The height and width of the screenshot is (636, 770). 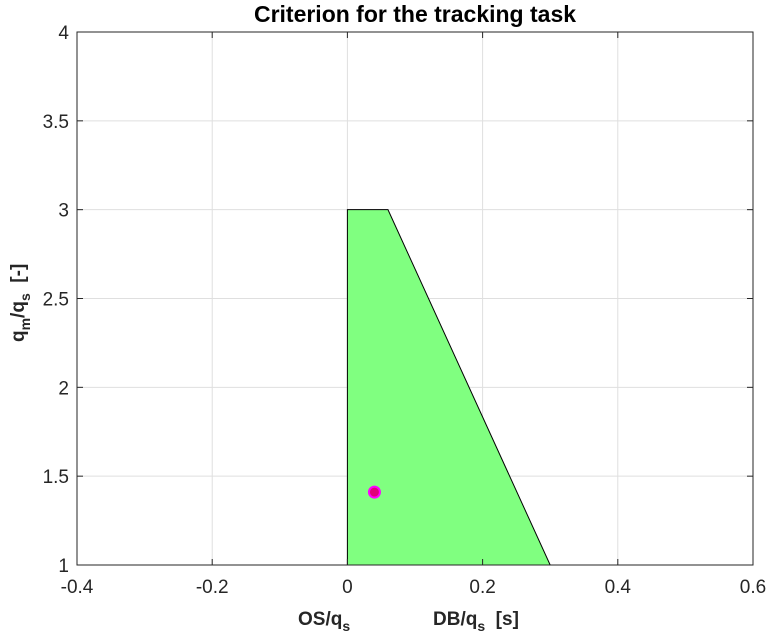 What do you see at coordinates (77, 587) in the screenshot?
I see `x-tick-label: -0.4` at bounding box center [77, 587].